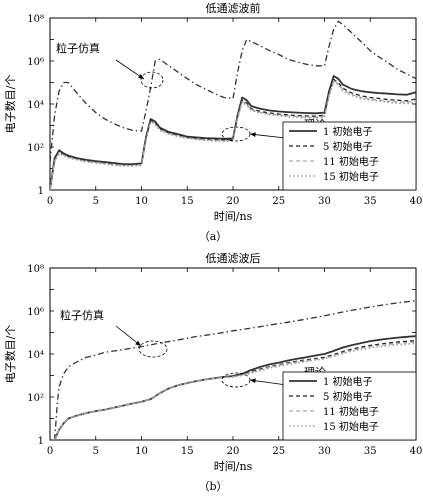 The height and width of the screenshot is (496, 423). Describe the element at coordinates (233, 8) in the screenshot. I see `chart-title: 低通滤波前` at that location.